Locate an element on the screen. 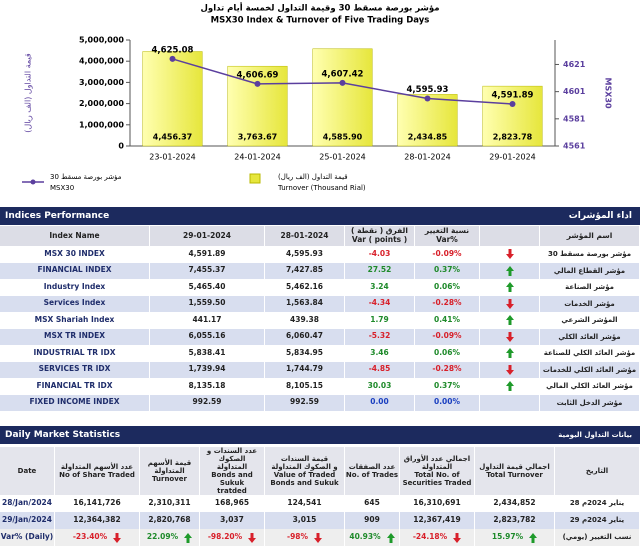  table-cell: FINANCIAL TR IDX is located at coordinates (75, 386).